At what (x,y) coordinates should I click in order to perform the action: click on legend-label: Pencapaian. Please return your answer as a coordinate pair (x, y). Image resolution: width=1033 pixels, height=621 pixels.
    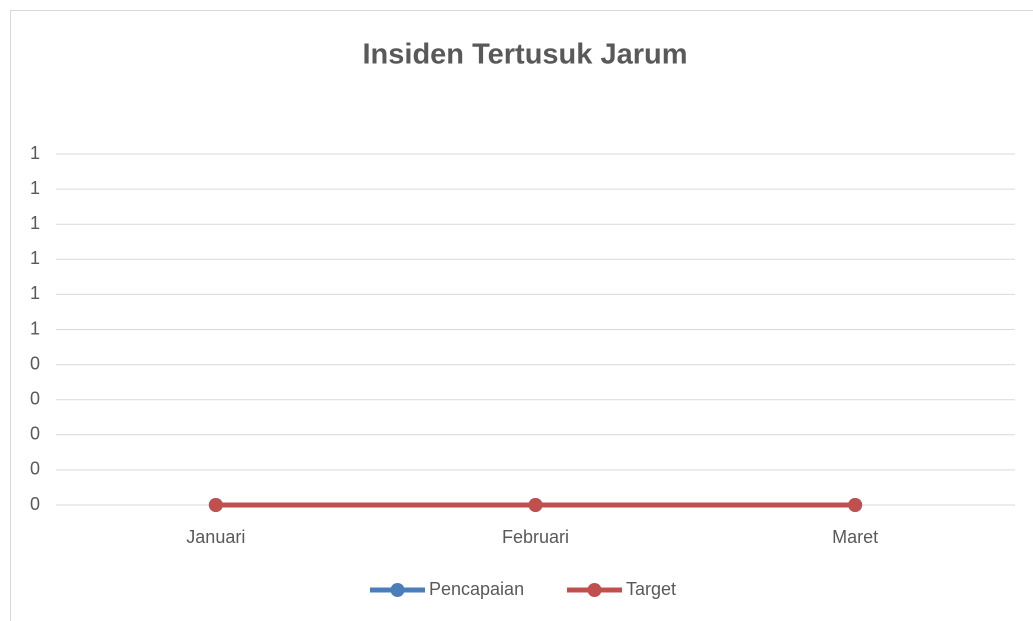
    Looking at the image, I should click on (476, 589).